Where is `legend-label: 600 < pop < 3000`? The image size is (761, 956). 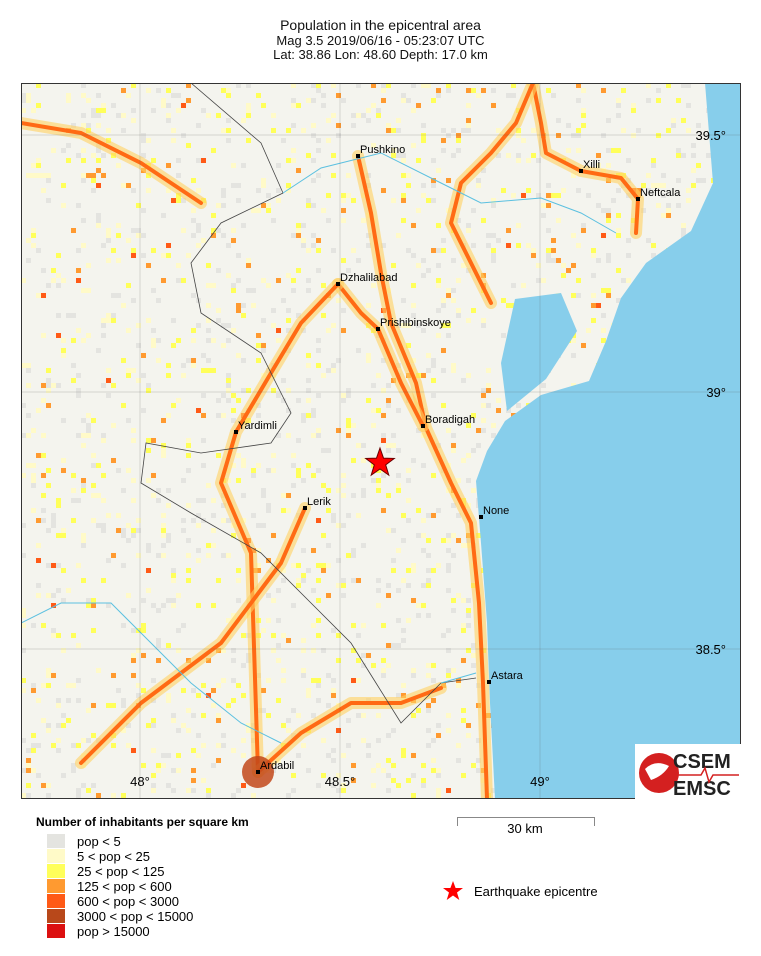
legend-label: 600 < pop < 3000 is located at coordinates (128, 901).